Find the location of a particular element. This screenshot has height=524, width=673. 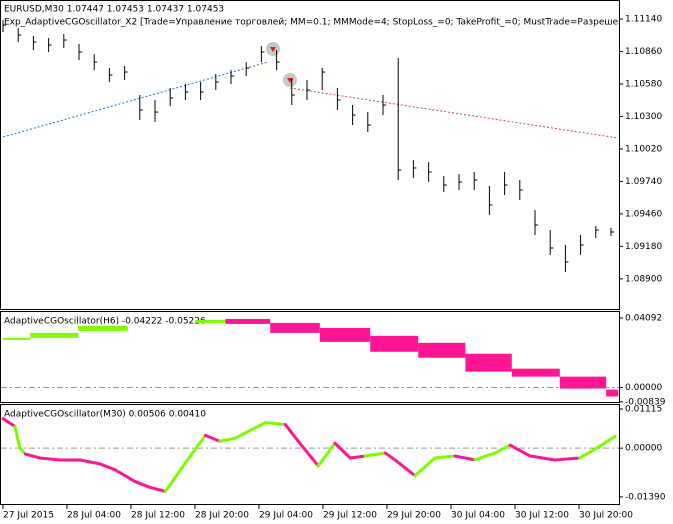

y-tick-label: 0.04092 is located at coordinates (643, 318).